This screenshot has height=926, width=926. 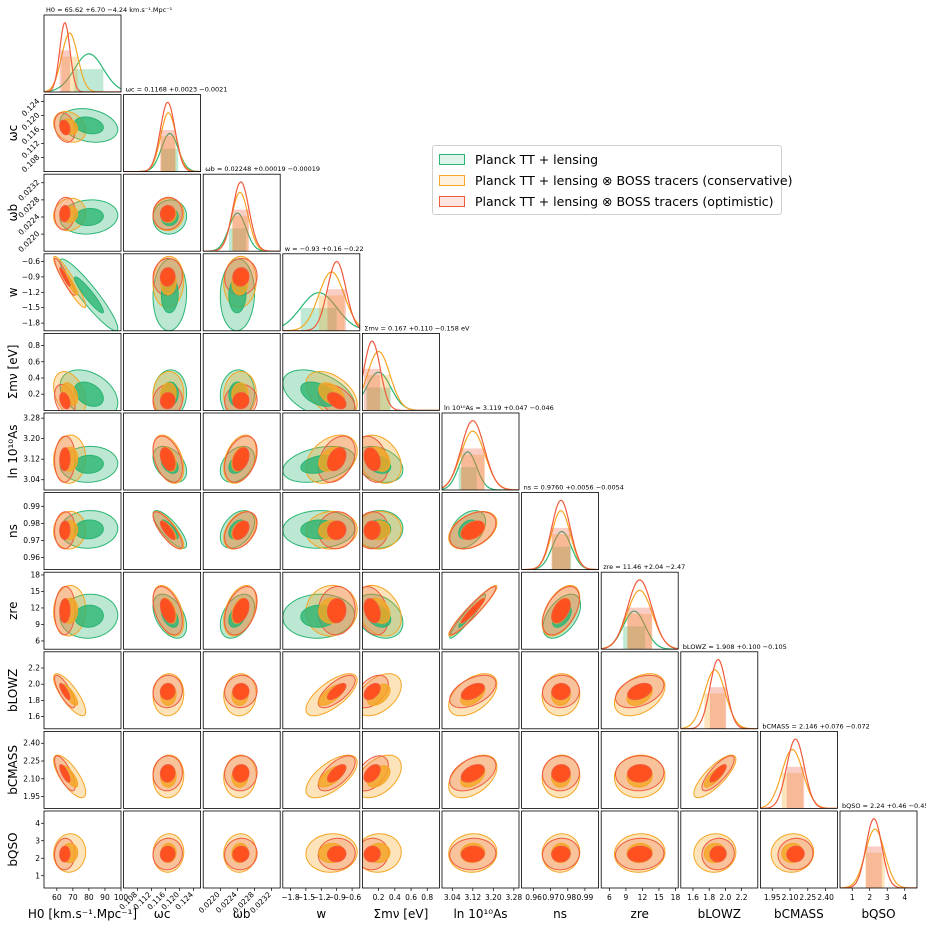 I want to click on x-tick-label: 0.98, so click(x=567, y=897).